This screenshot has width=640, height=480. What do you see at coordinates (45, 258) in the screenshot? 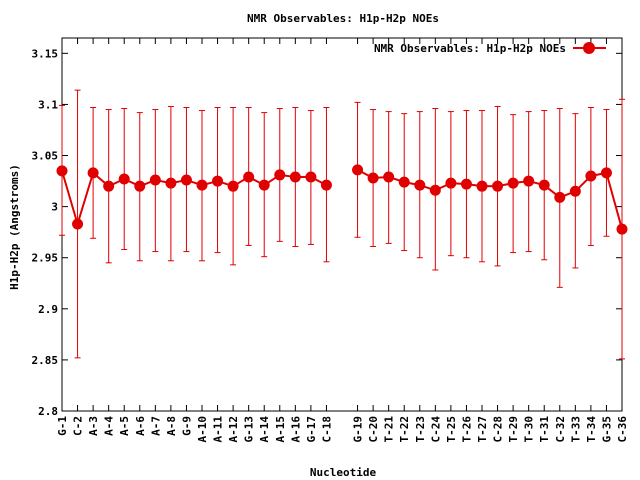
I see `y-tick-label: 2.95` at bounding box center [45, 258].